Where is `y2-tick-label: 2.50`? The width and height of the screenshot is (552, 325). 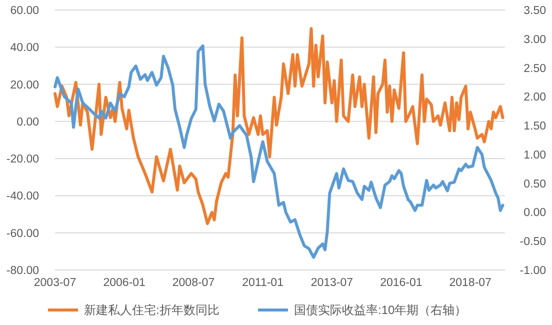 y2-tick-label: 2.50 is located at coordinates (535, 68).